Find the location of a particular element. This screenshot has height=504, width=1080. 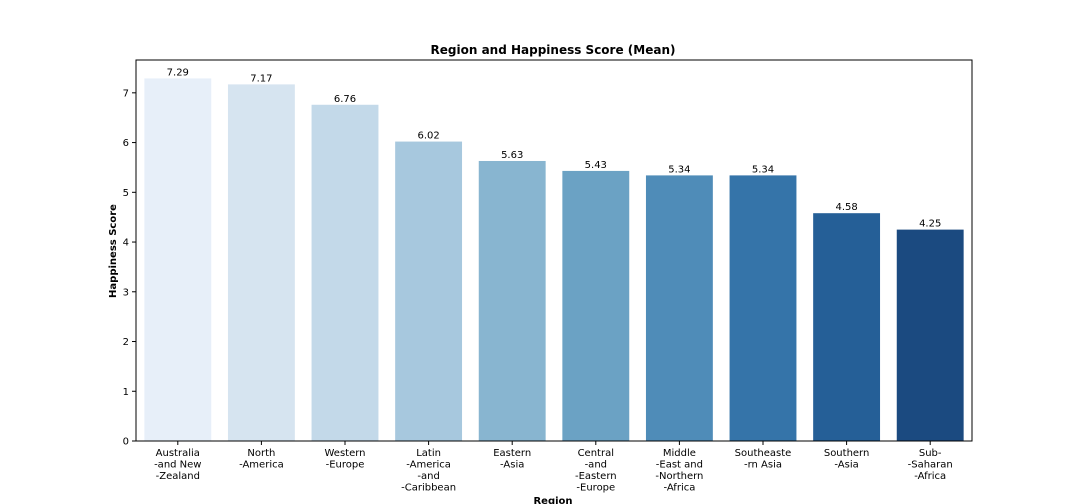

y-tick-label: 4 is located at coordinates (126, 243).